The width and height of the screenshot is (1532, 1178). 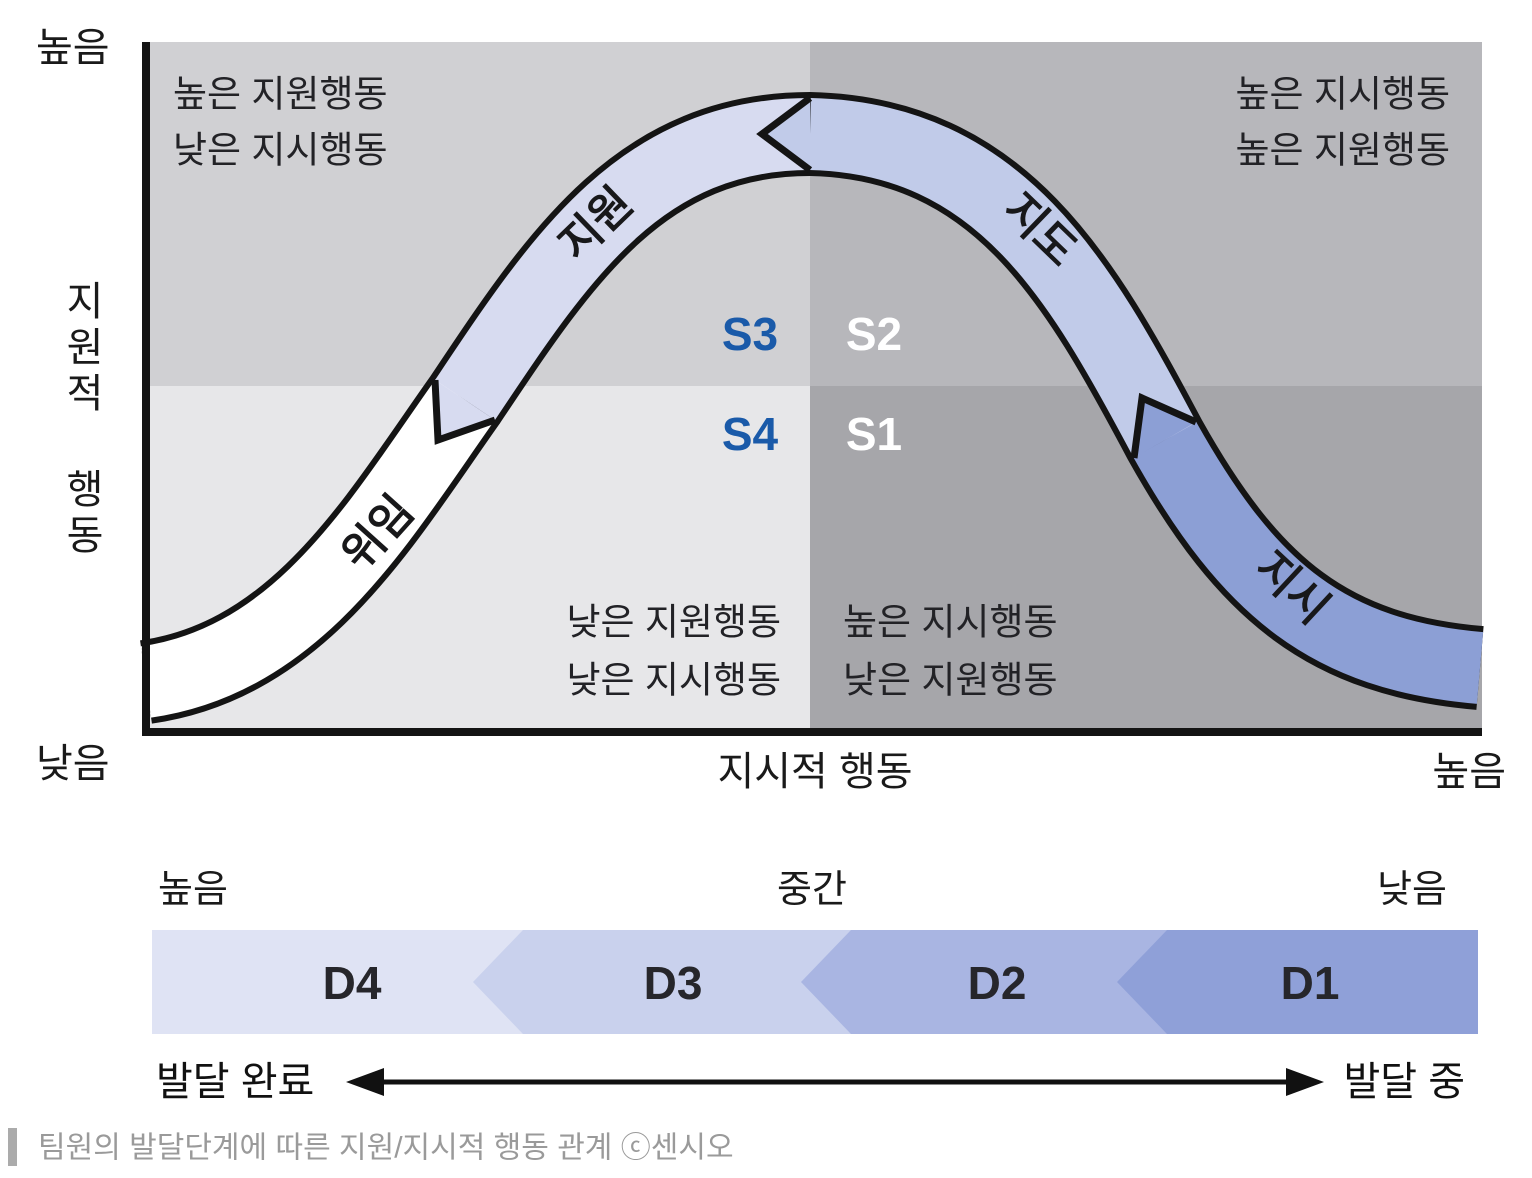 What do you see at coordinates (673, 622) in the screenshot?
I see `quadrant-bottom-left-line1: 낮은 지원행동` at bounding box center [673, 622].